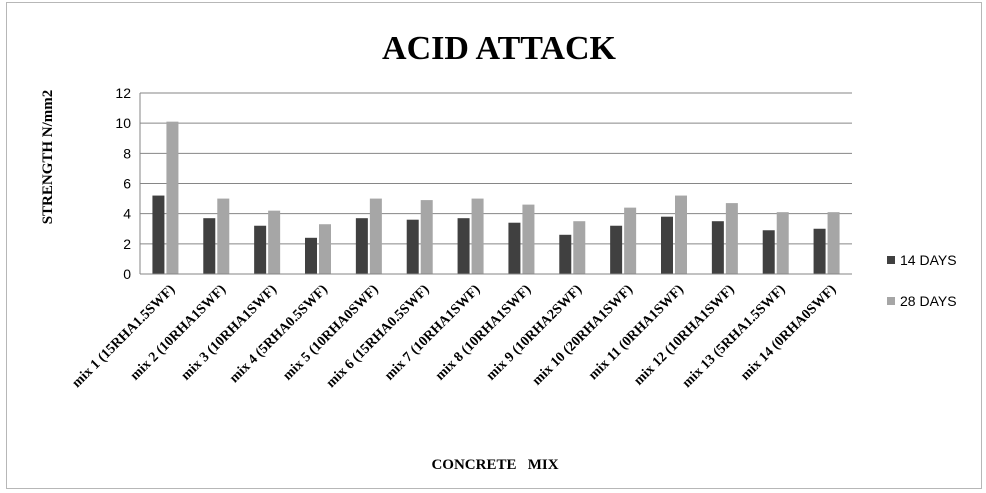  Describe the element at coordinates (433, 333) in the screenshot. I see `x-tick-label: mix 7 (10RHA1SWF)` at that location.